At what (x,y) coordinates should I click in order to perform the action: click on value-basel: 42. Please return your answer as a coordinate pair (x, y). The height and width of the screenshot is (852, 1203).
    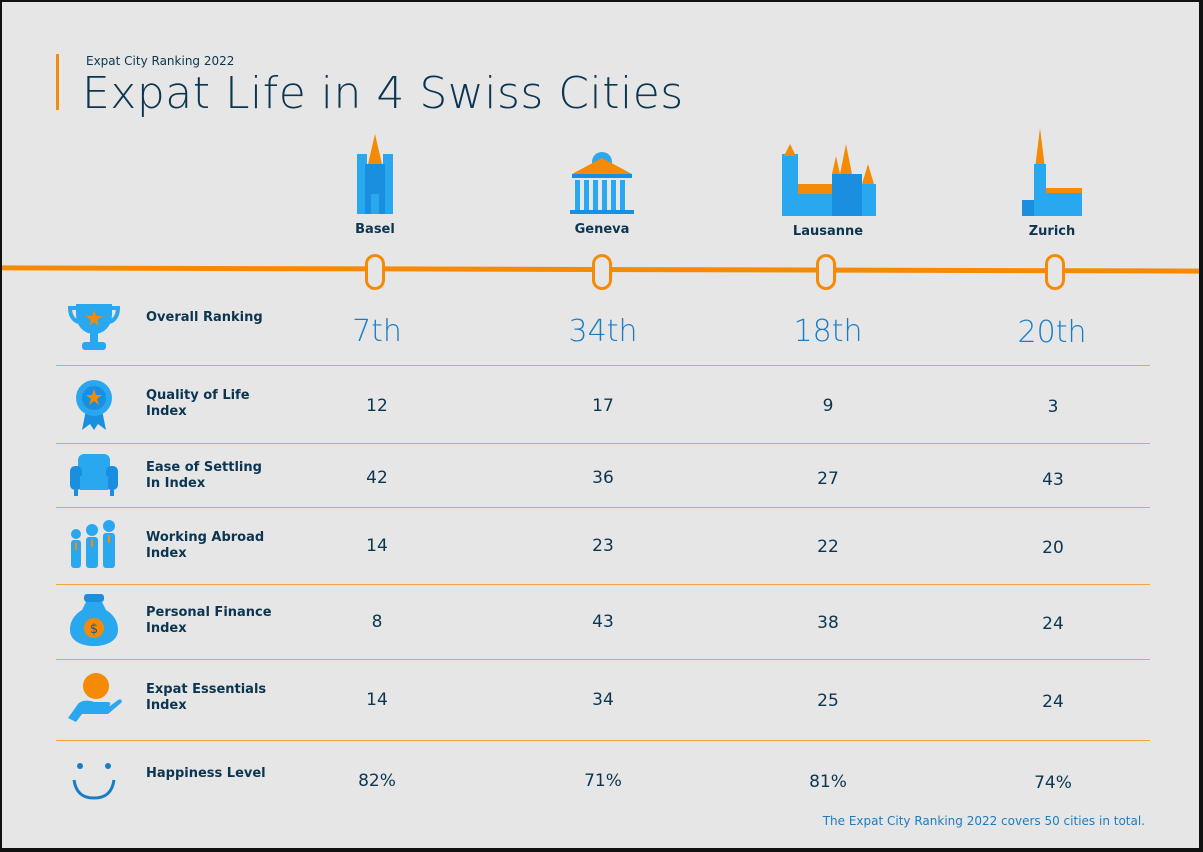
    Looking at the image, I should click on (377, 478).